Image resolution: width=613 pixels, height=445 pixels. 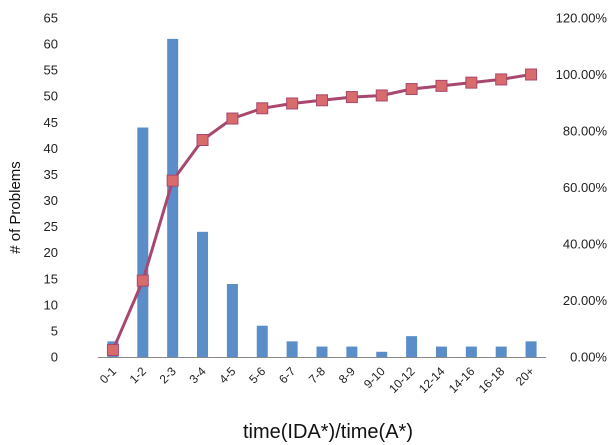 What do you see at coordinates (585, 131) in the screenshot?
I see `right-tick-label: 80.00%` at bounding box center [585, 131].